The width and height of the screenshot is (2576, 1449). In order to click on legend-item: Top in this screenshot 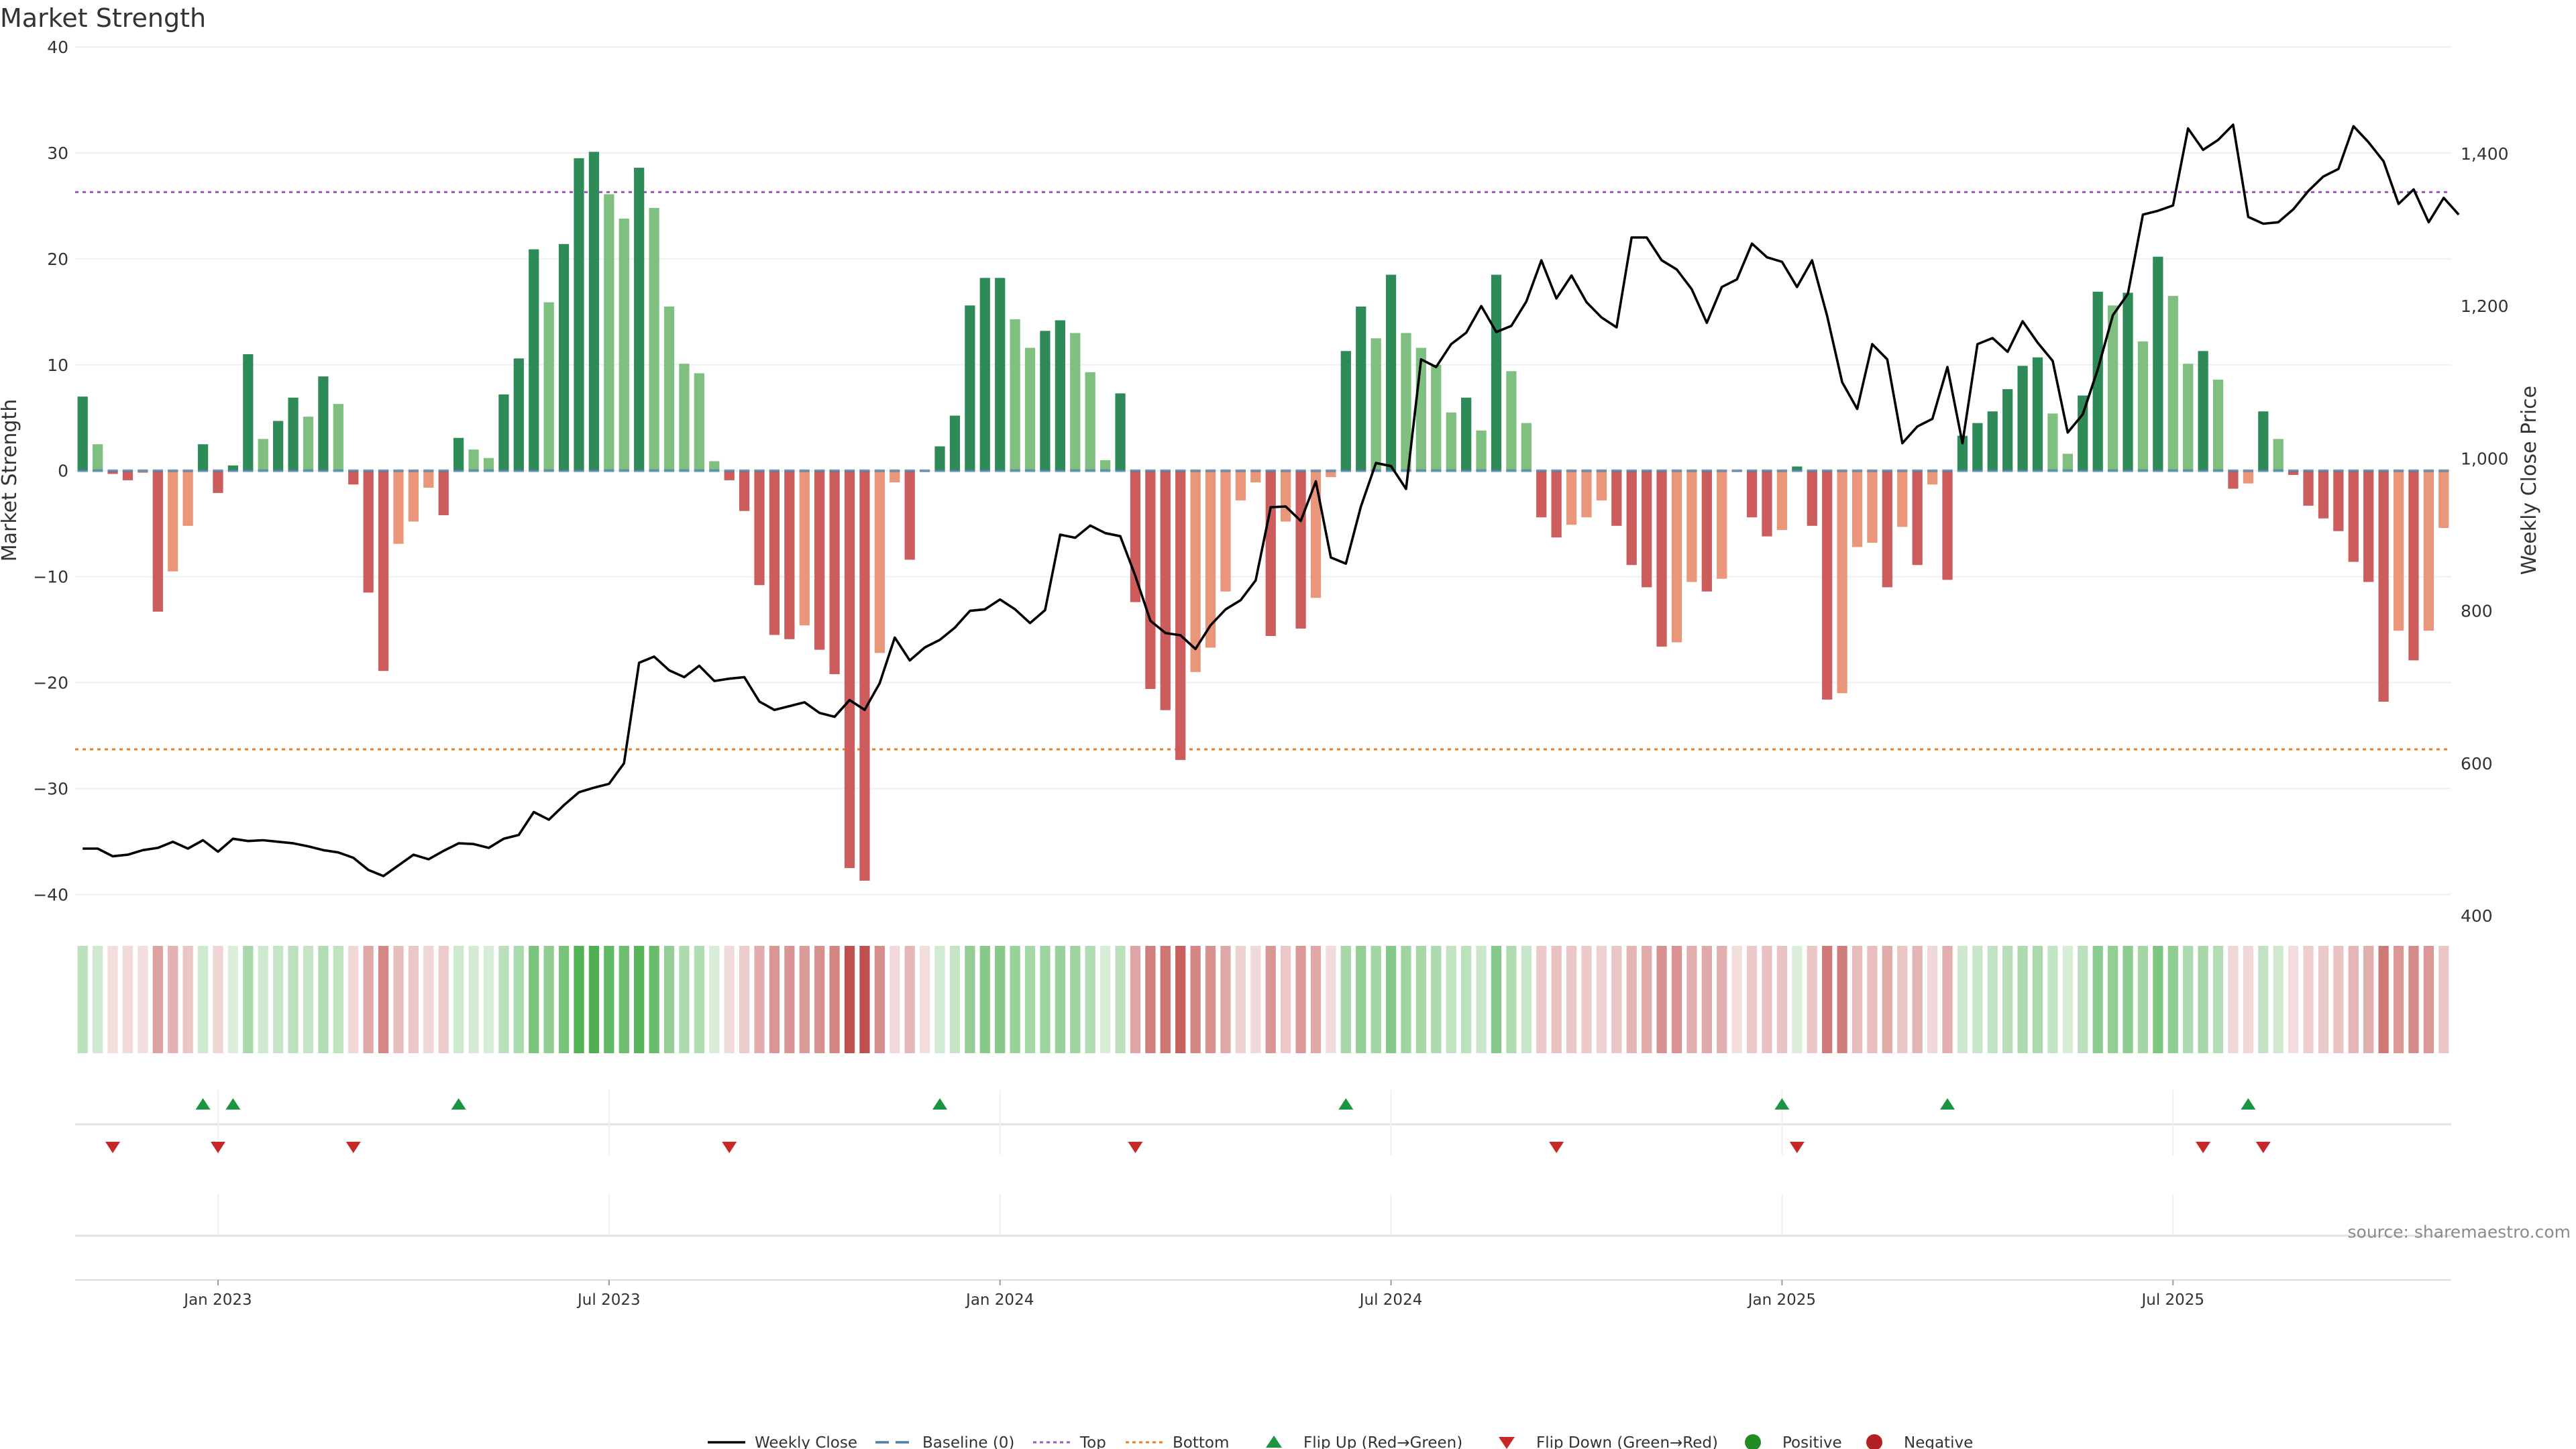, I will do `click(1069, 1441)`.